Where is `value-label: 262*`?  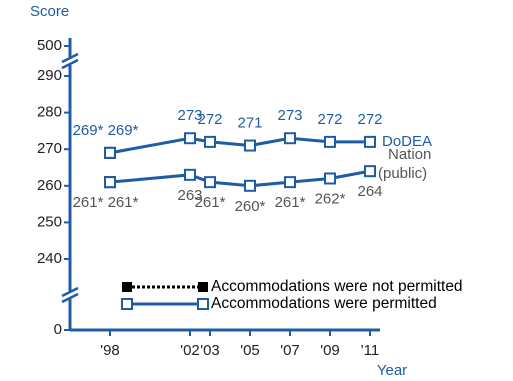
value-label: 262* is located at coordinates (330, 198).